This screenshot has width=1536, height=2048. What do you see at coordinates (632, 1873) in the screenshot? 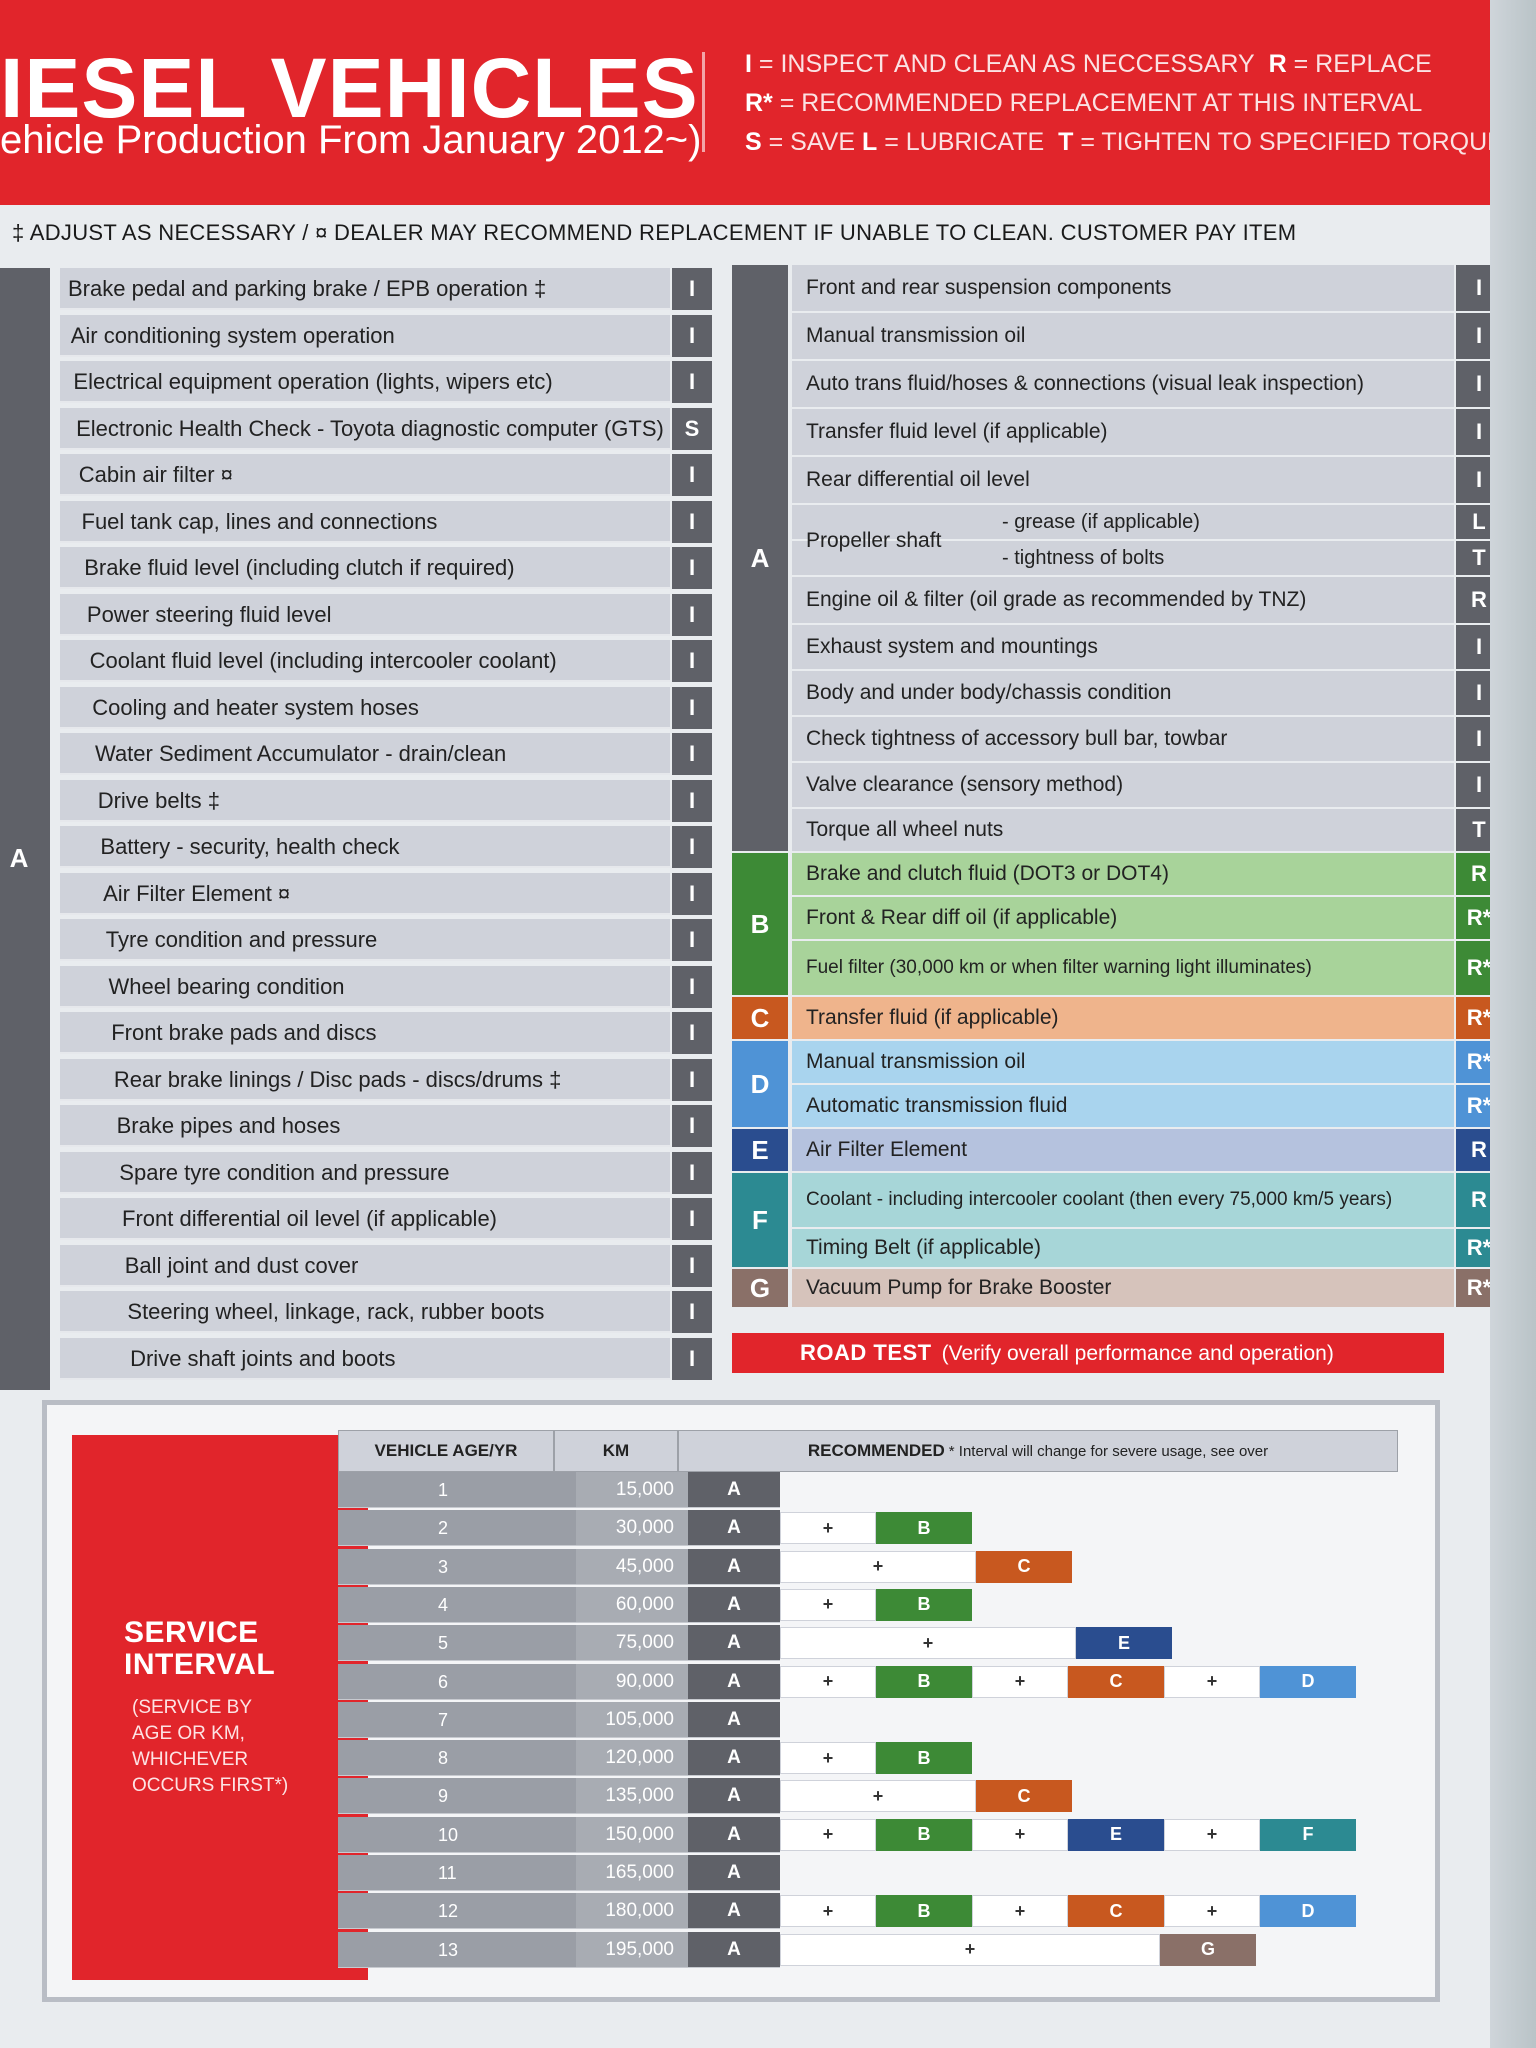
I see `interval-km: 165,000` at bounding box center [632, 1873].